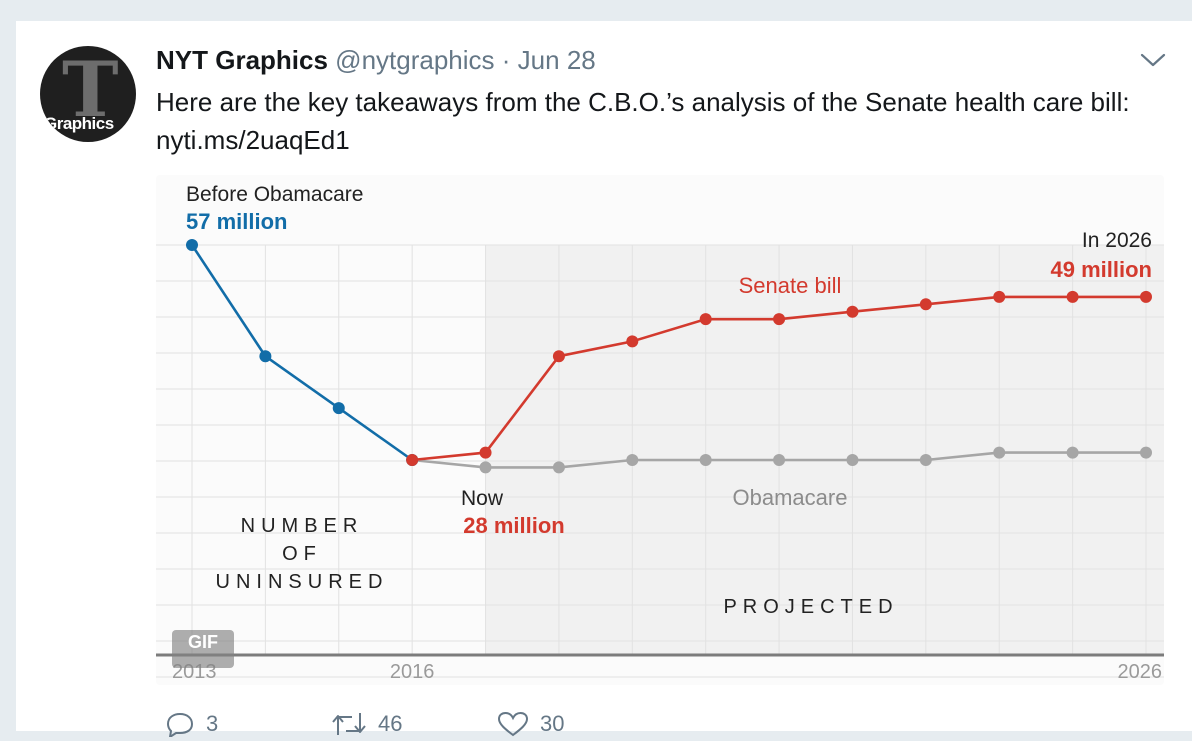  Describe the element at coordinates (390, 723) in the screenshot. I see `retweet-count: 46` at that location.